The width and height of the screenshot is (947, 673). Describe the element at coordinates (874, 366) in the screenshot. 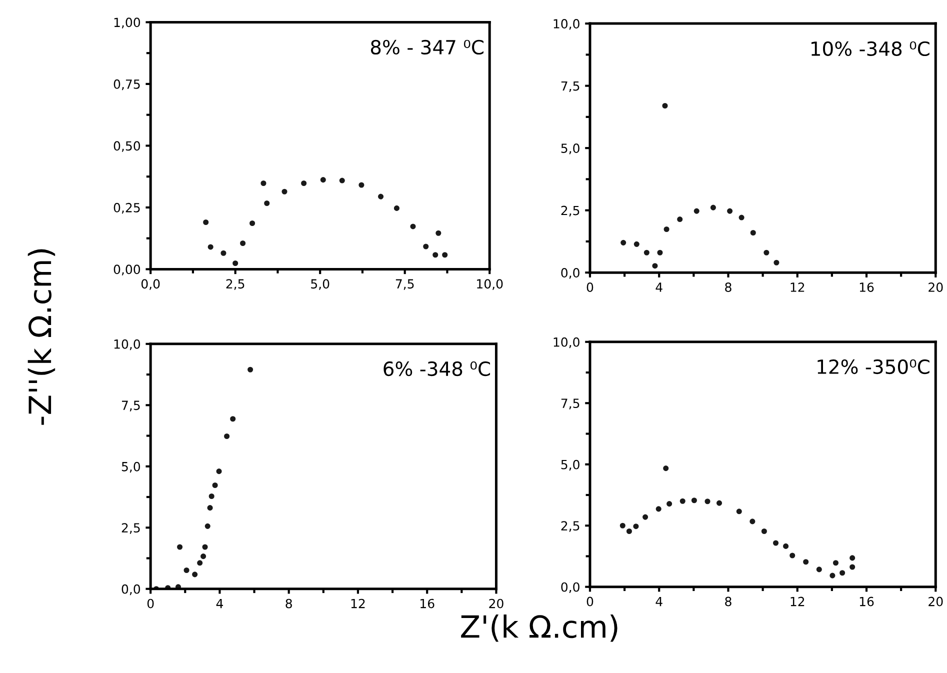

I see `annotation: 12% -350⁰C` at that location.